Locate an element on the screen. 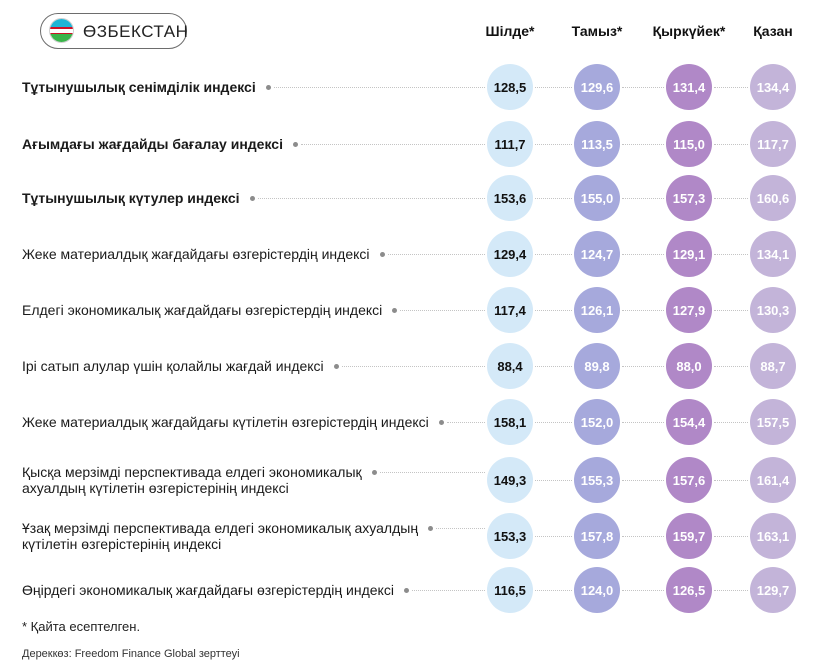 The image size is (828, 666). value-bubble: 117,4 is located at coordinates (510, 310).